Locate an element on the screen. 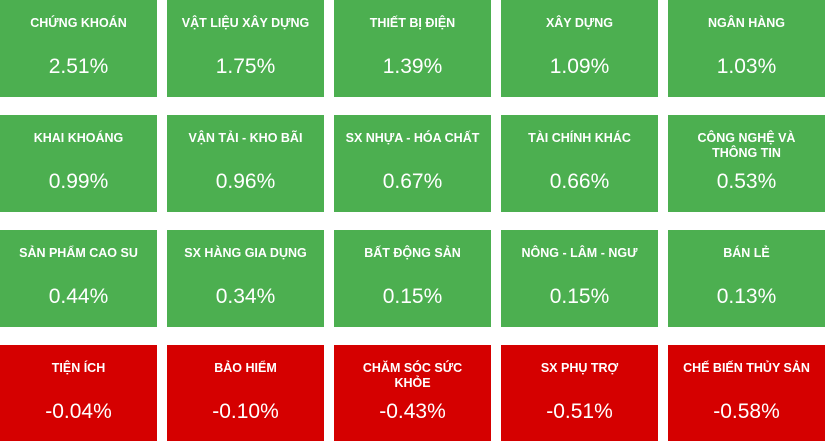  sector-name: XÂY DỰNG is located at coordinates (579, 23).